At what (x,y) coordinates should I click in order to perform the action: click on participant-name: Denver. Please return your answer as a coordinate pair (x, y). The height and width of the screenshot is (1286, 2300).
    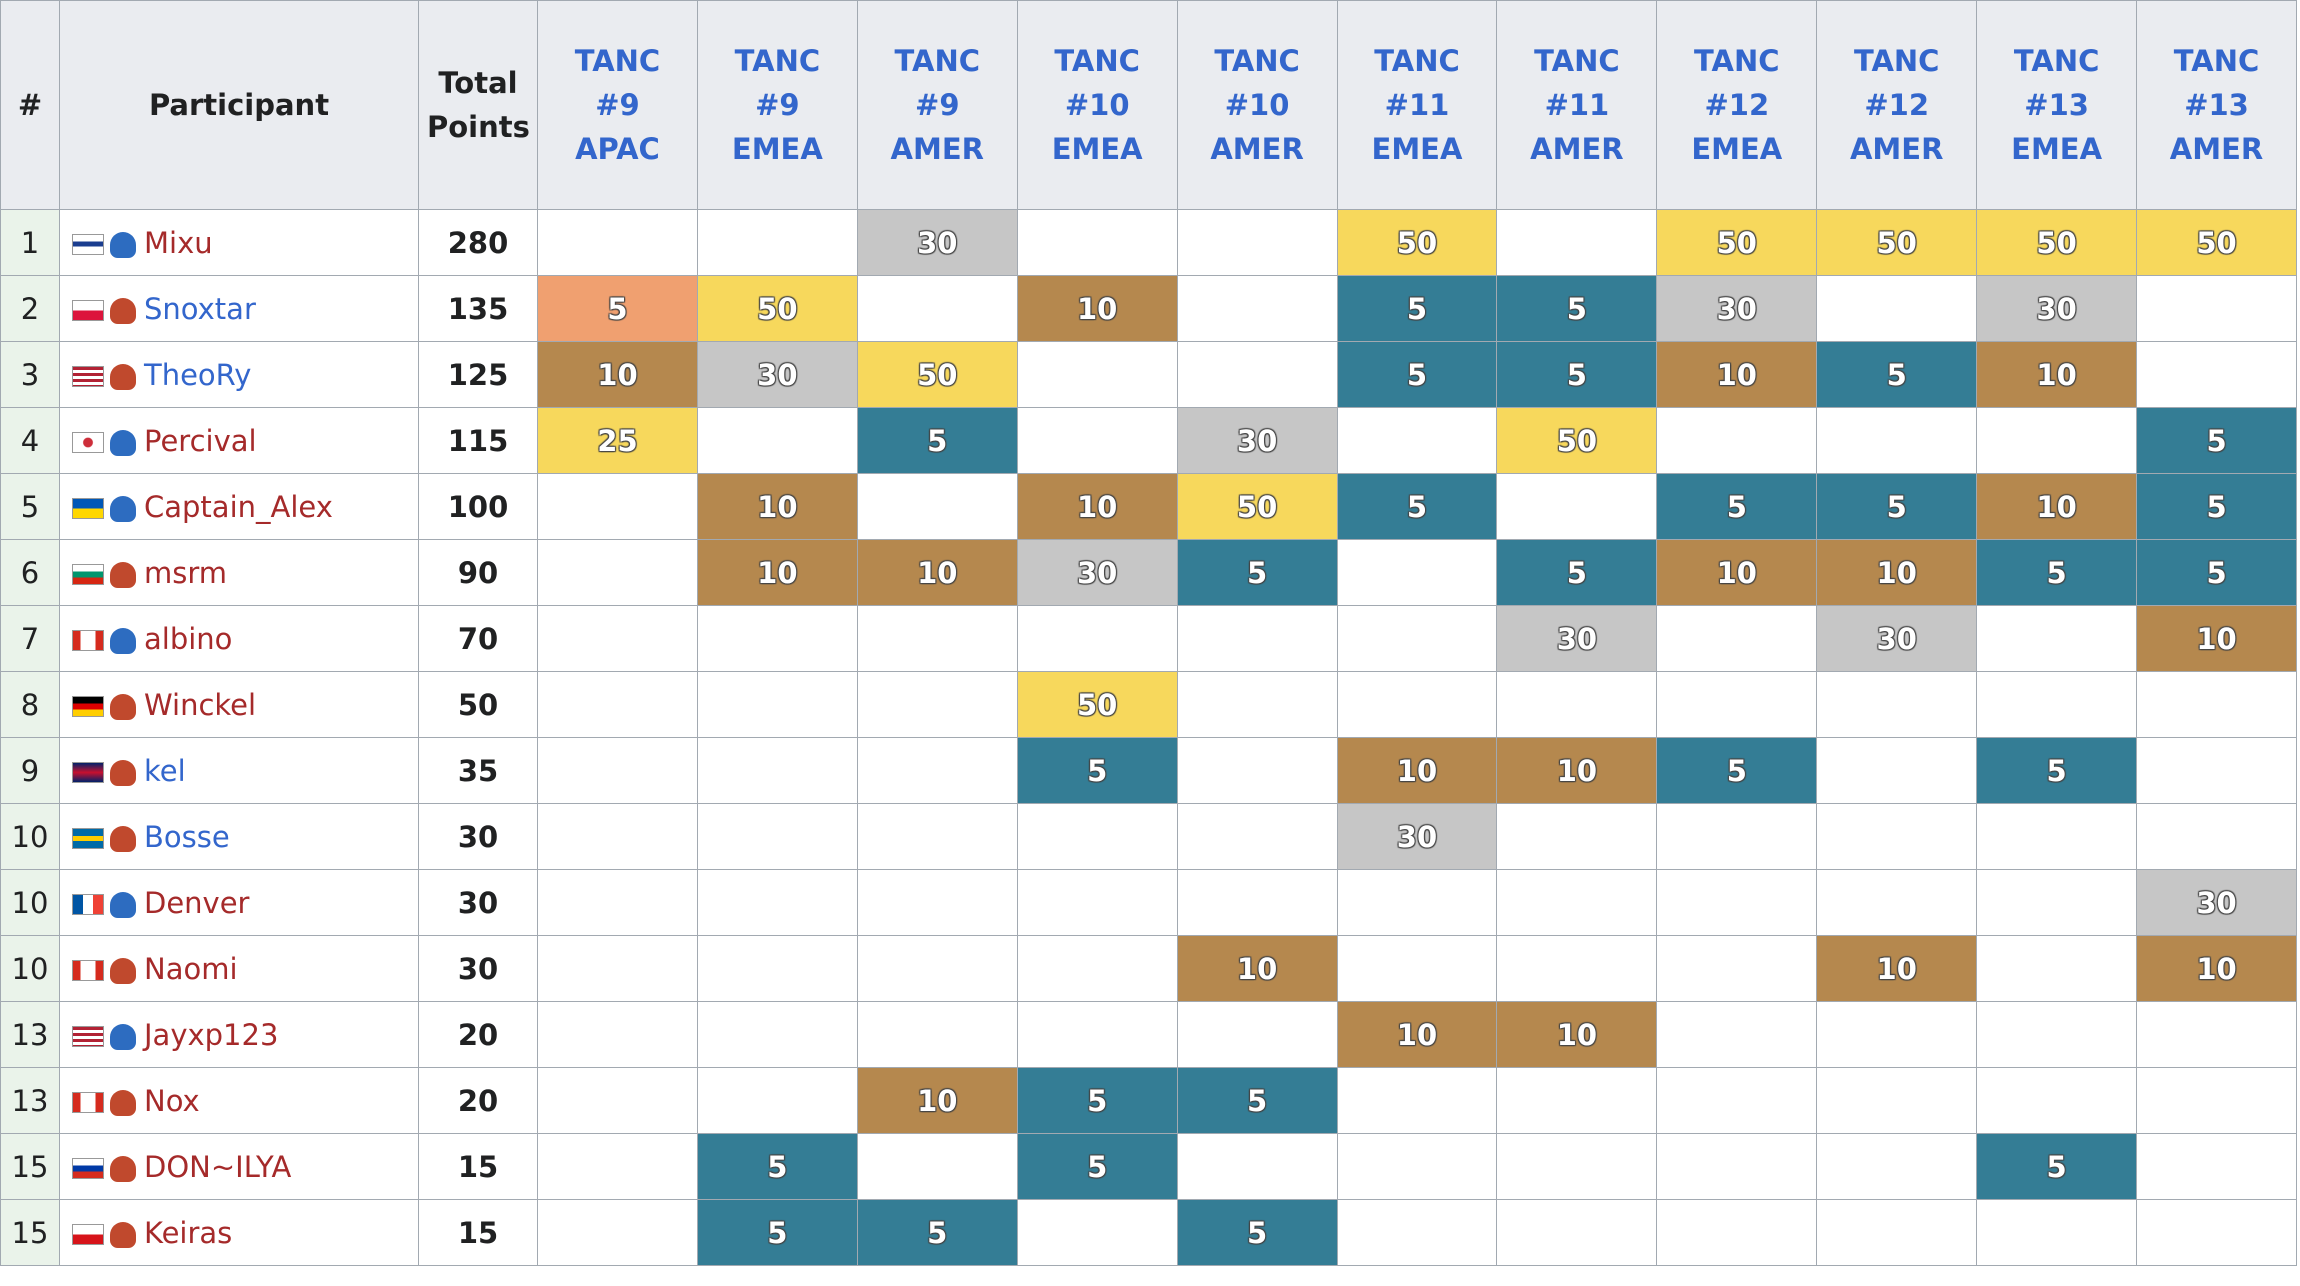
    Looking at the image, I should click on (197, 902).